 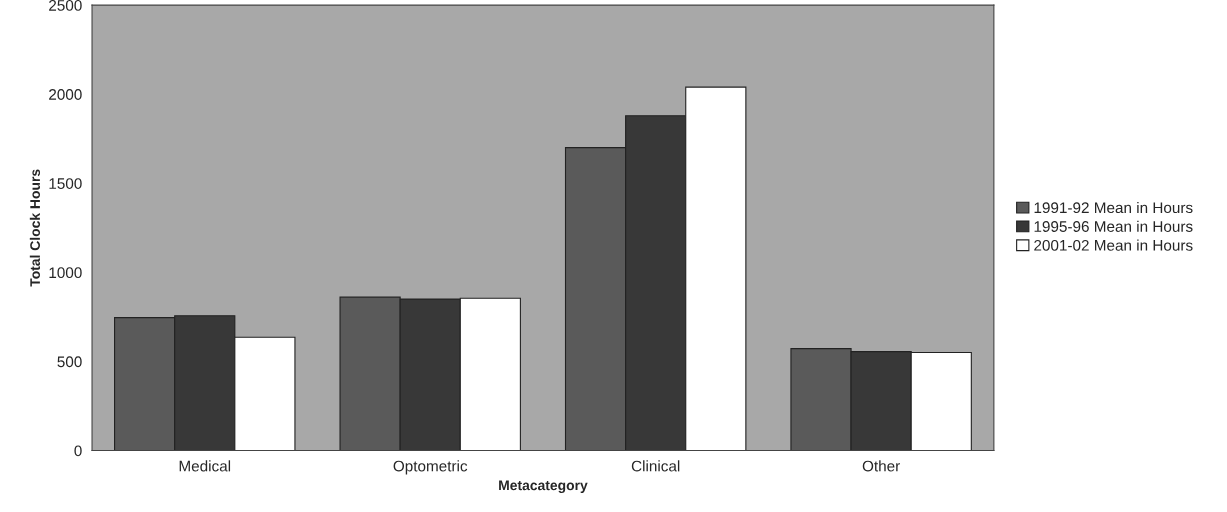 What do you see at coordinates (205, 466) in the screenshot?
I see `x-tick-label: Medical` at bounding box center [205, 466].